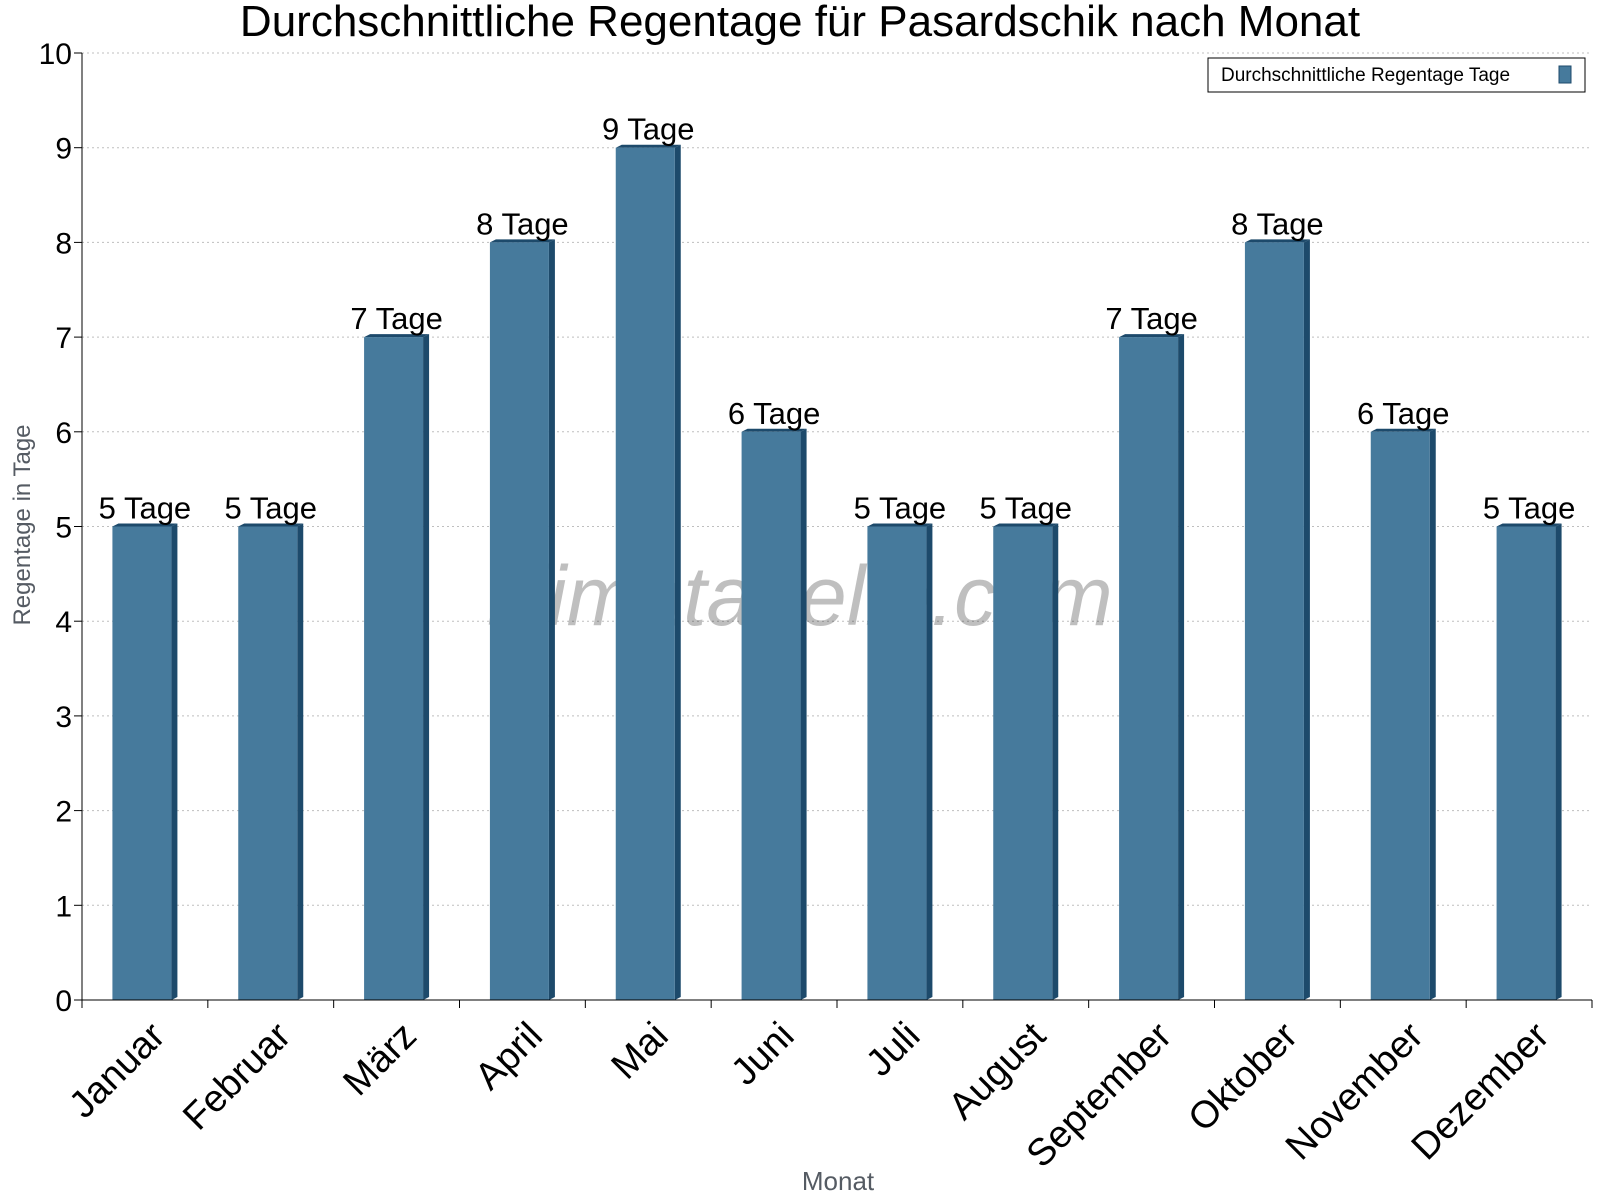 This screenshot has height=1200, width=1600. I want to click on y-tick-label: 1, so click(63, 906).